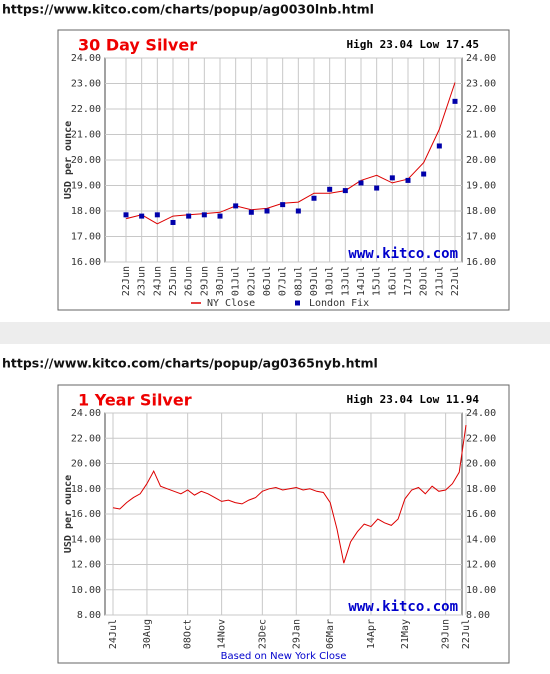  What do you see at coordinates (408, 281) in the screenshot?
I see `x-tick-label: 17Jul` at bounding box center [408, 281].